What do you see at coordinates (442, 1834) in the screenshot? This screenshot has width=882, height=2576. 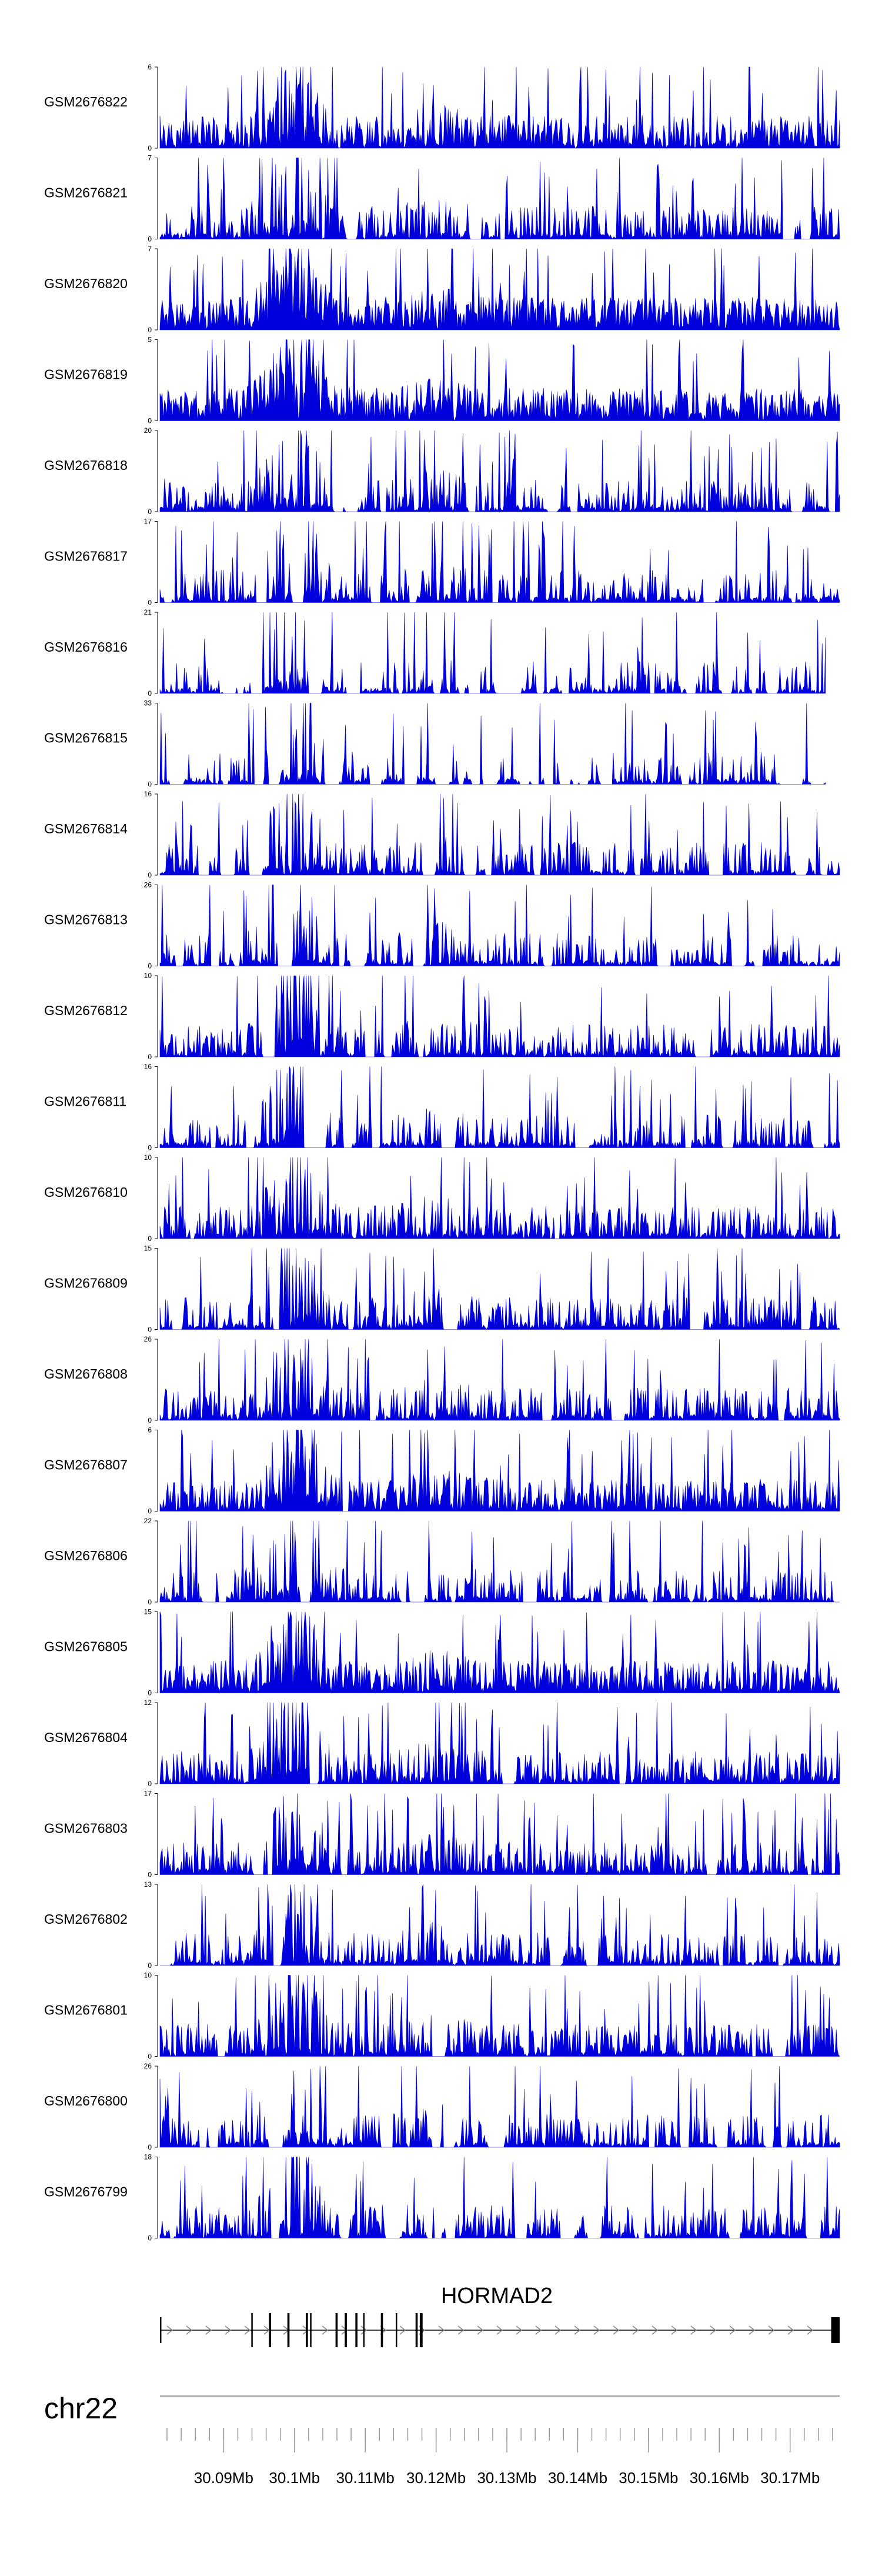 I see `track-GSM2676803: GSM2676803 17 0` at bounding box center [442, 1834].